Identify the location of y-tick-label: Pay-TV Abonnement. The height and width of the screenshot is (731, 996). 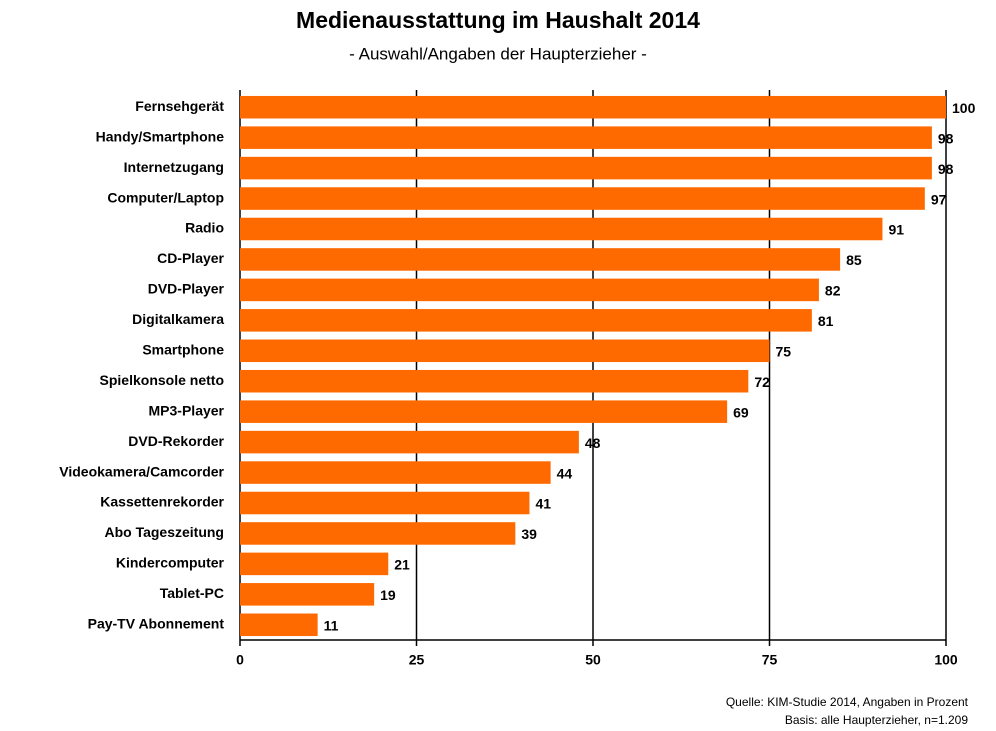
(156, 623).